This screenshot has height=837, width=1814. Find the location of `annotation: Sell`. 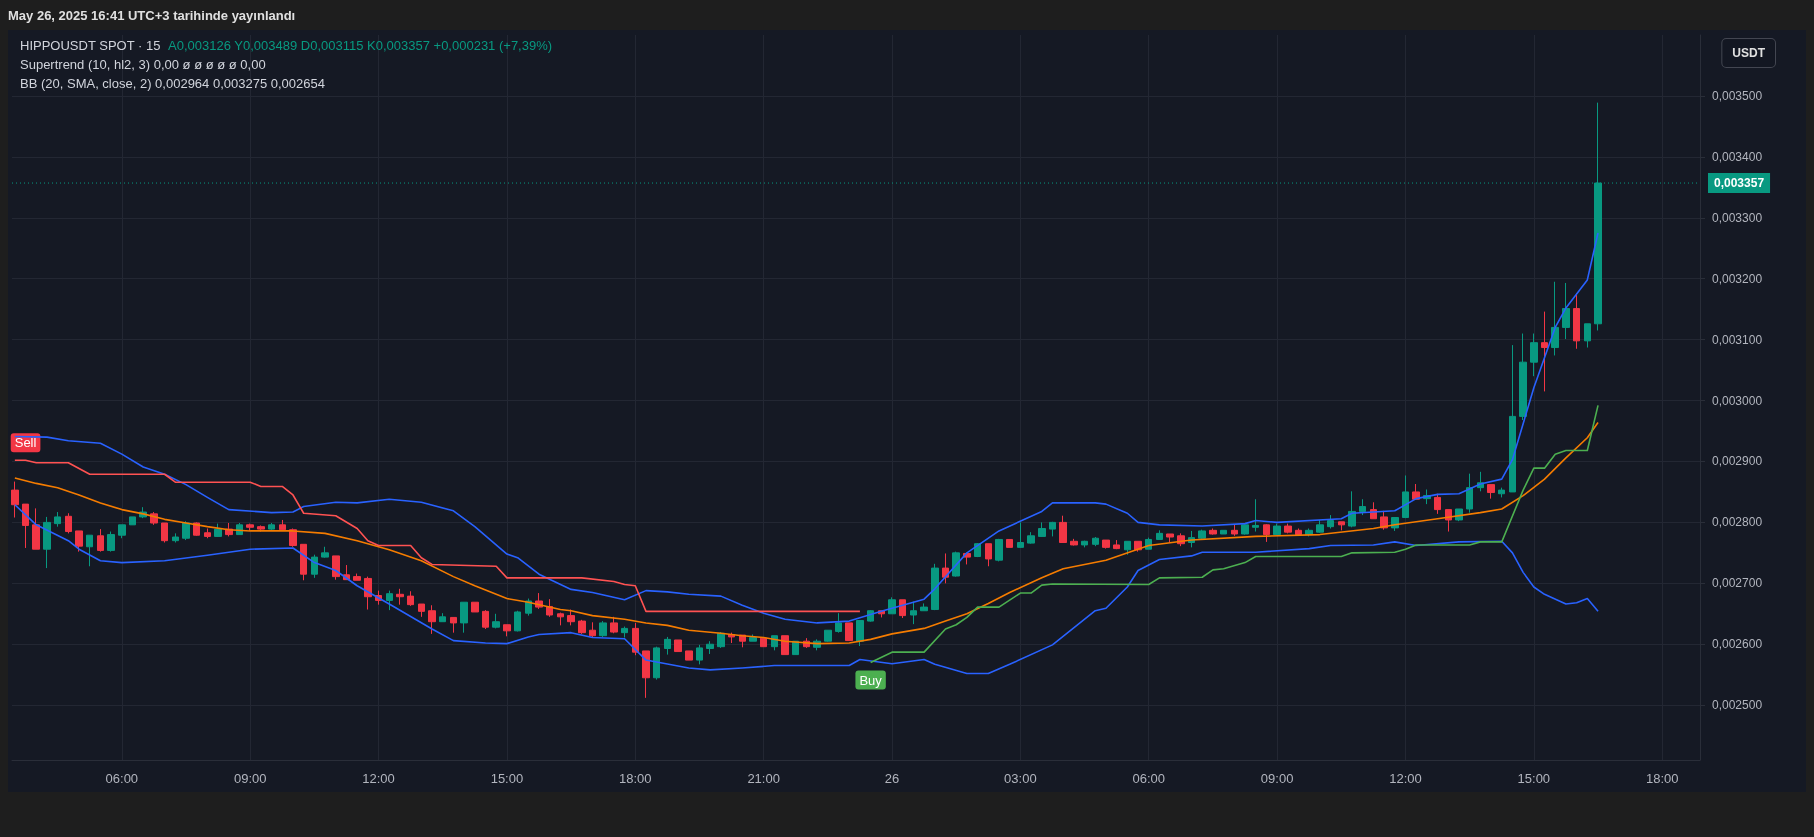

annotation: Sell is located at coordinates (25, 443).